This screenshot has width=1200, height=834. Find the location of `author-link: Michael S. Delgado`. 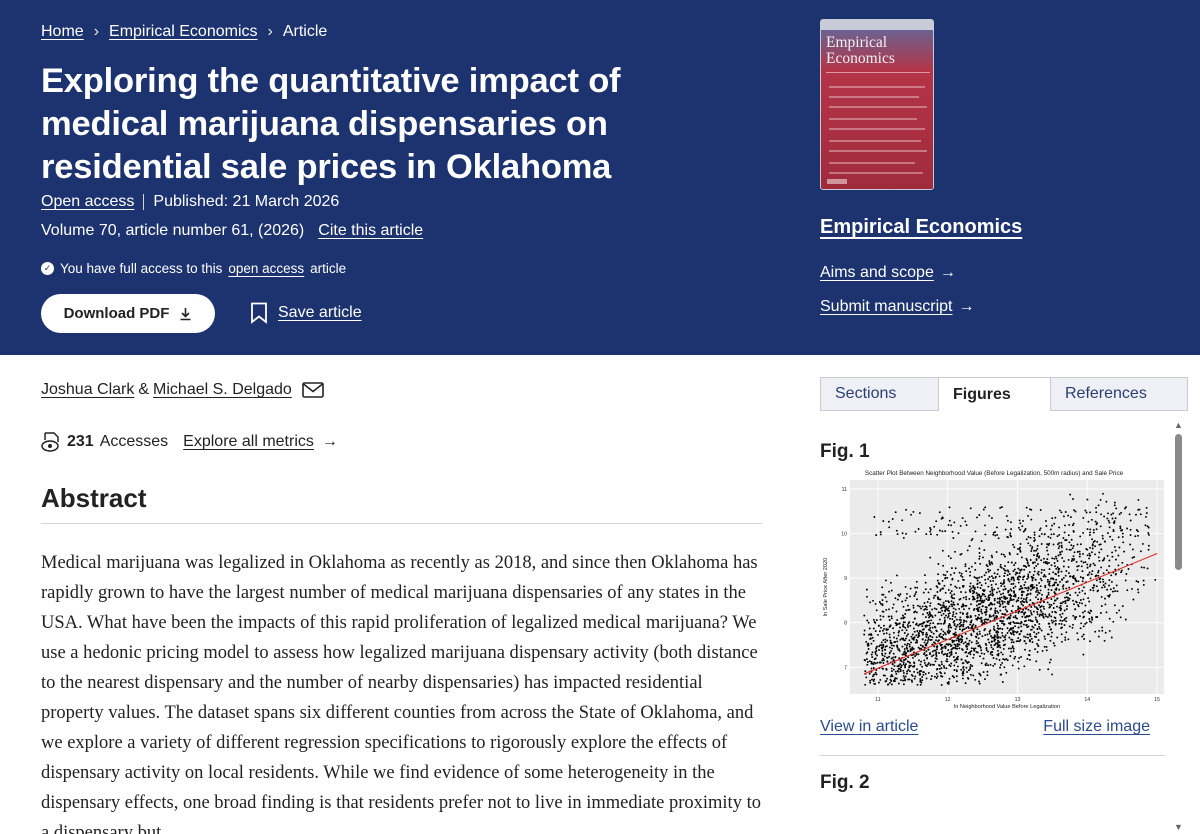

author-link: Michael S. Delgado is located at coordinates (222, 389).